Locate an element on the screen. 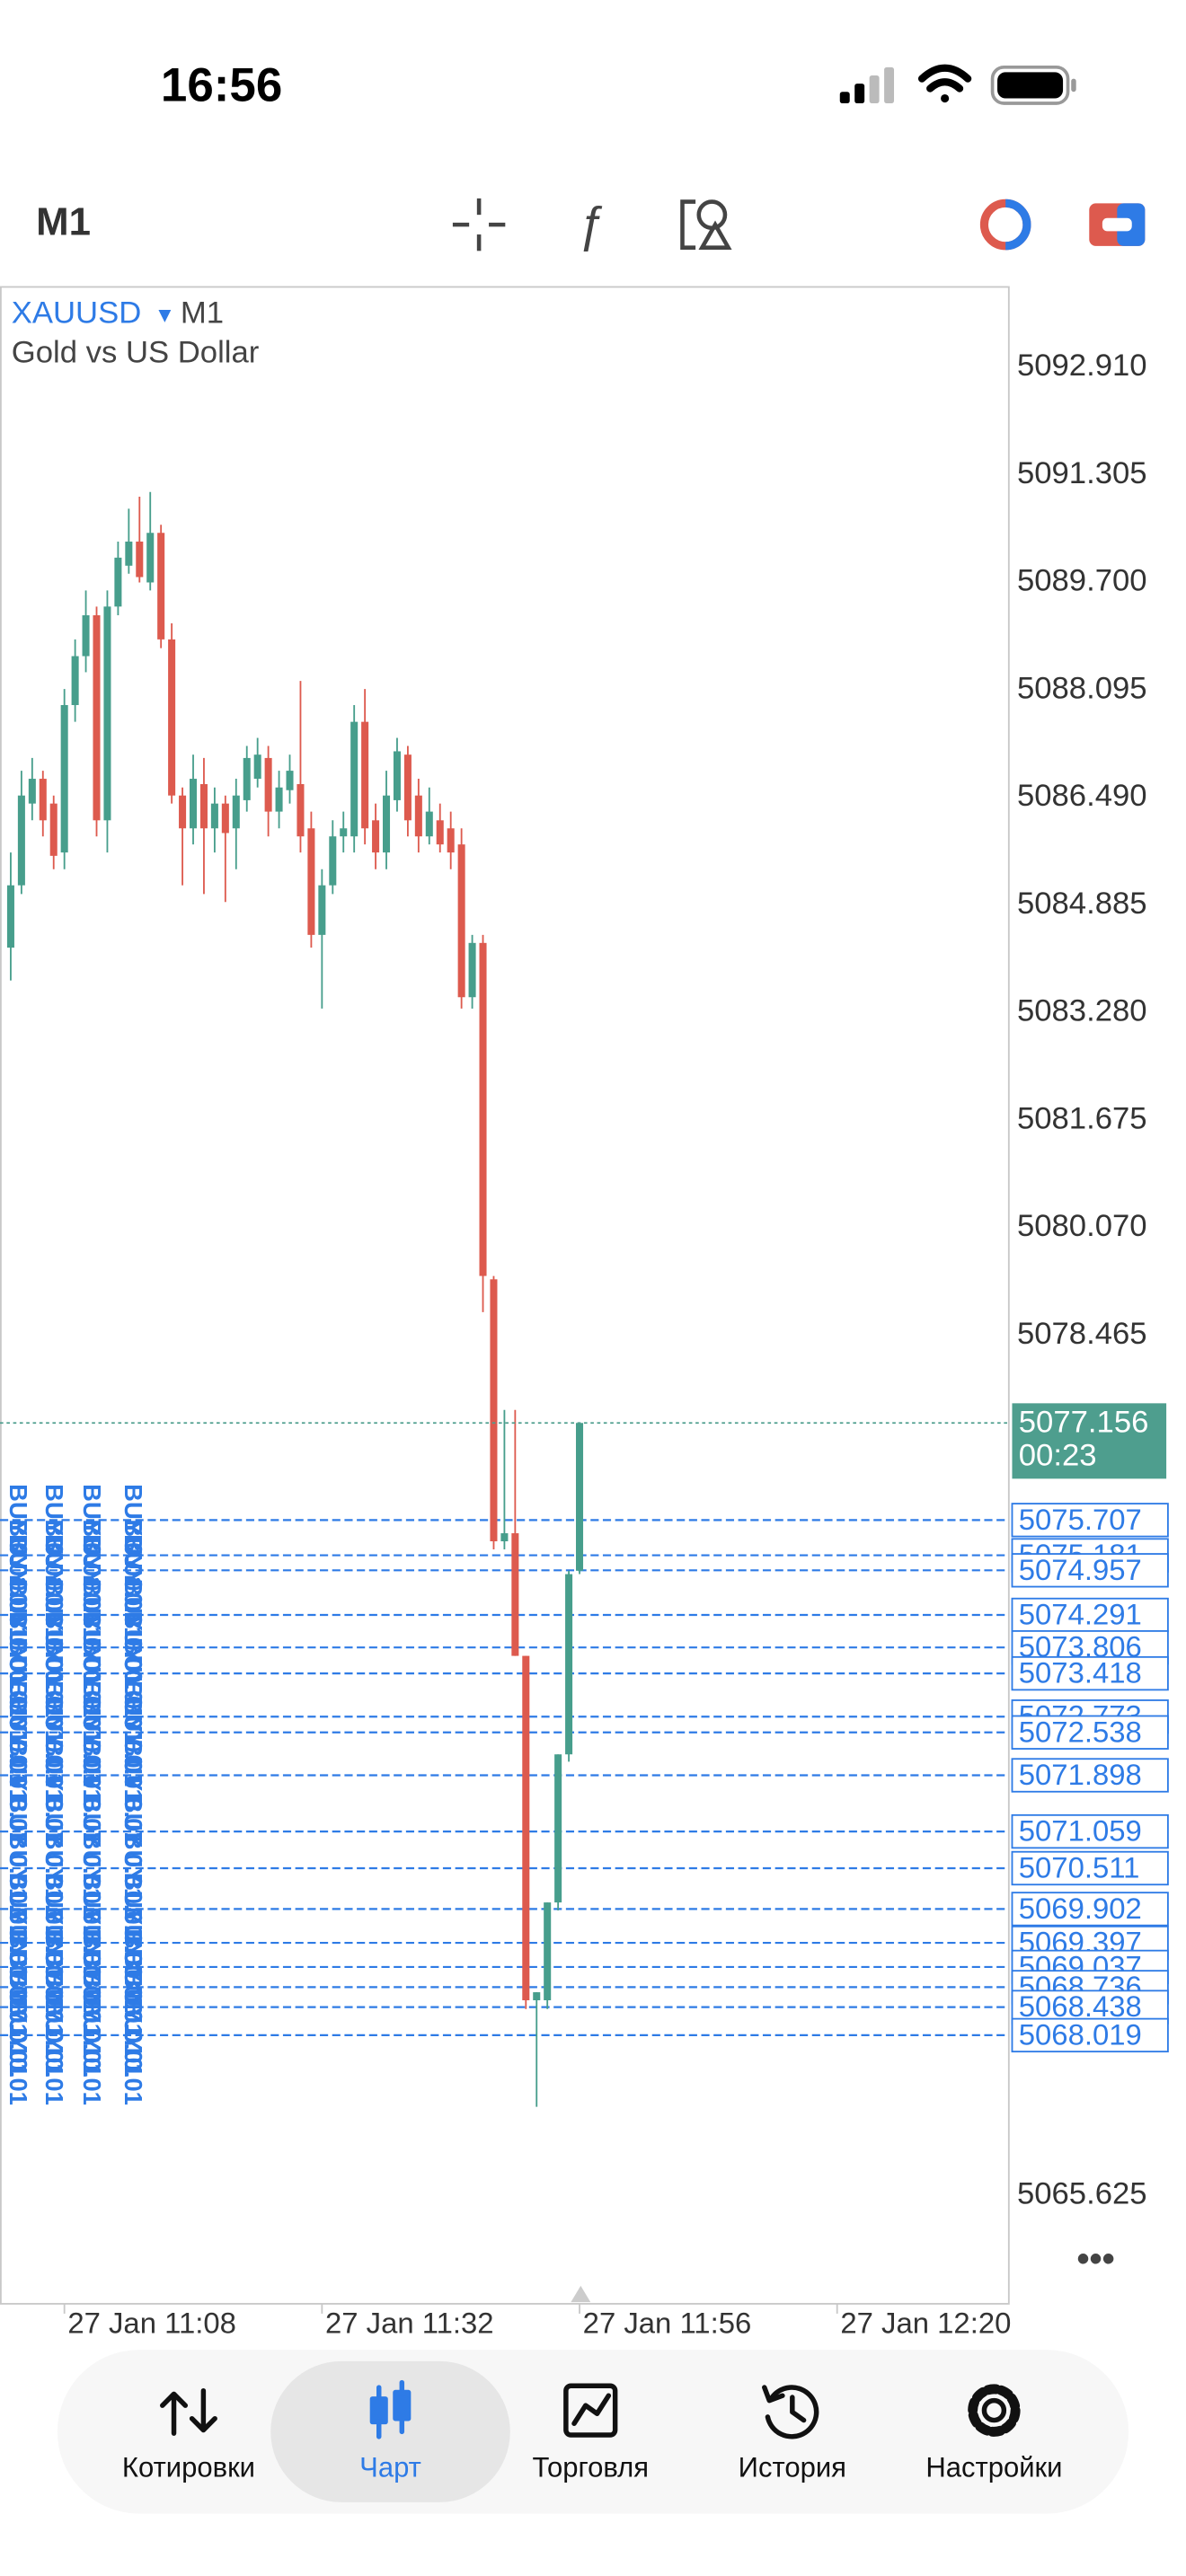 The width and height of the screenshot is (1186, 2576). timeframe-button: M1 is located at coordinates (63, 222).